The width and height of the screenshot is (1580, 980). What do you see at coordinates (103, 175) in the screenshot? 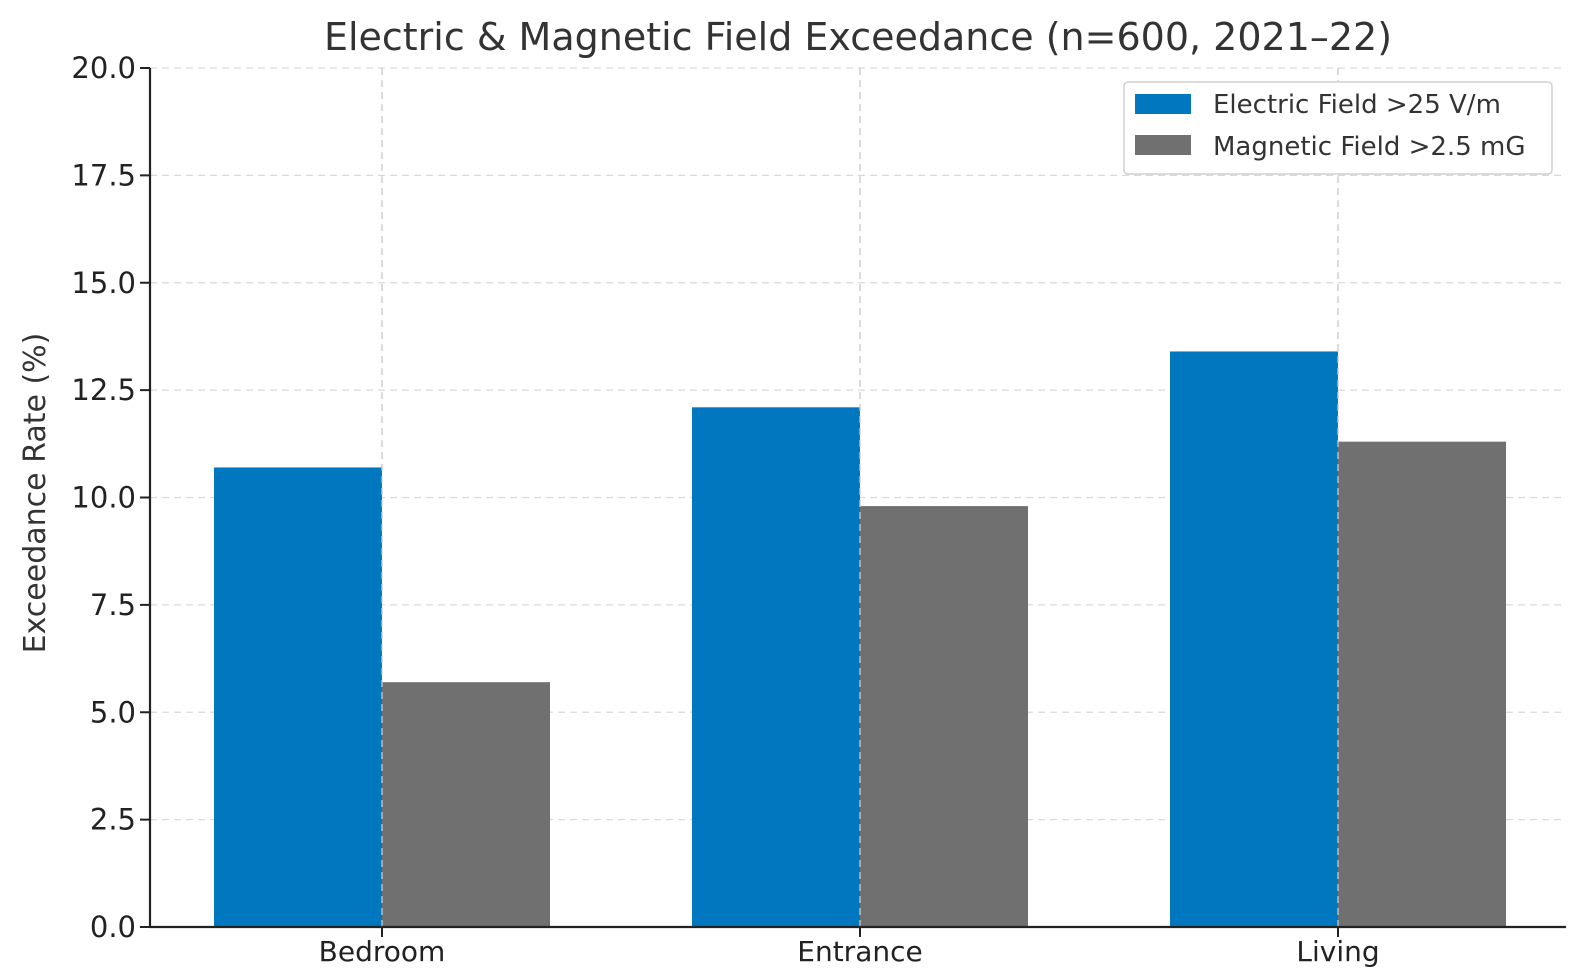
I see `y-tick-label: 17.5` at bounding box center [103, 175].